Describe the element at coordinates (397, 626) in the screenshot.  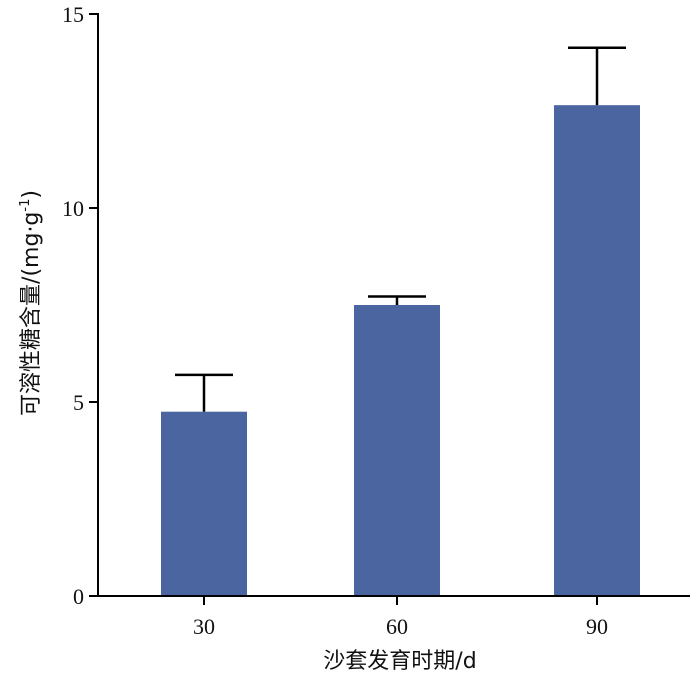
I see `x-tick-label-60: 60` at that location.